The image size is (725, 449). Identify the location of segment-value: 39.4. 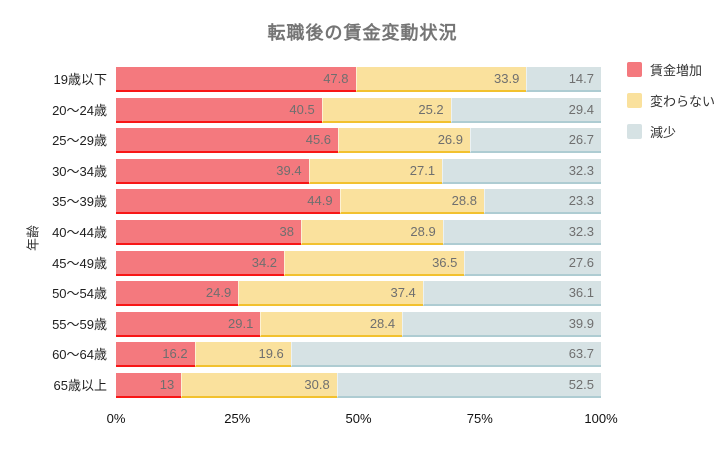
(289, 170).